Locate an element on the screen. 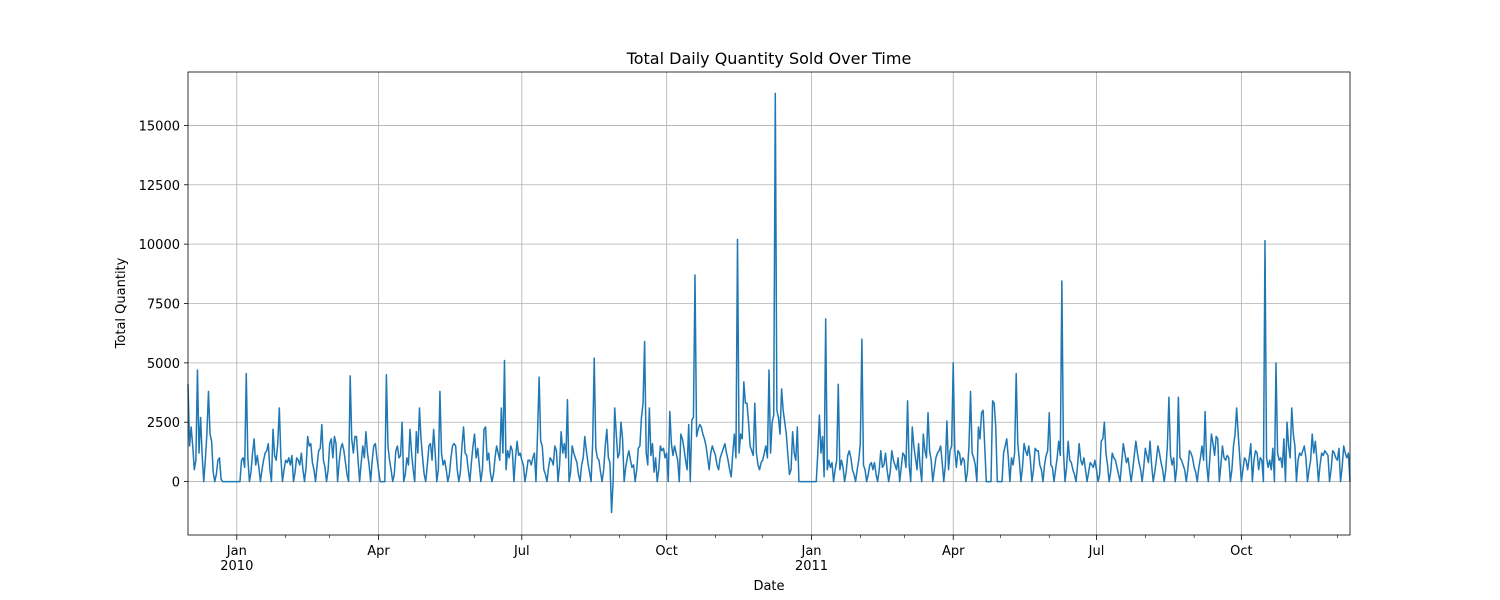 The width and height of the screenshot is (1500, 600). y-tick-label: 12500 is located at coordinates (159, 186).